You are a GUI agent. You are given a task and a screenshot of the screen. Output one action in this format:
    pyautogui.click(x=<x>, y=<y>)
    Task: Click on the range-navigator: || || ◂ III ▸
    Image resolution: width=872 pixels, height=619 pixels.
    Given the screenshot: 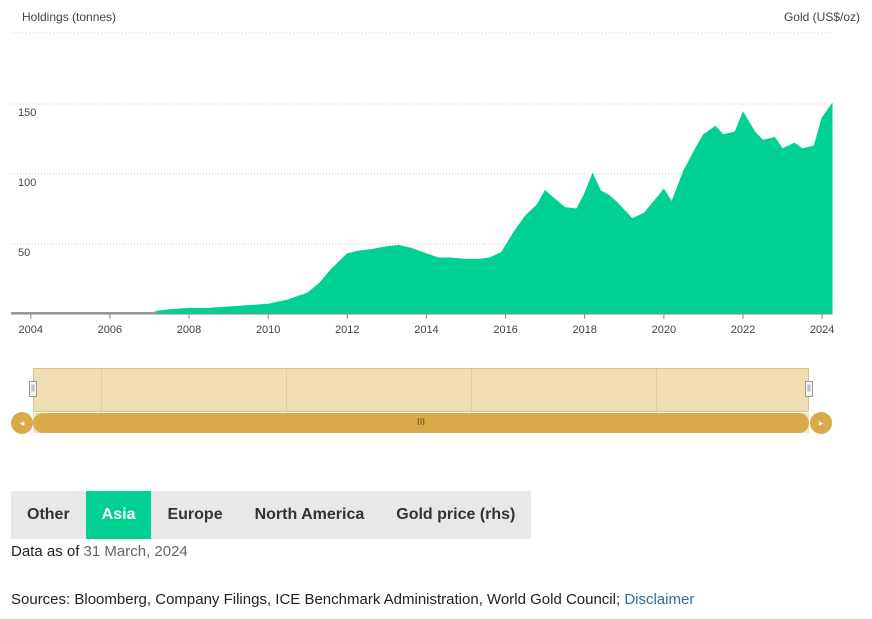 What is the action you would take?
    pyautogui.click(x=421, y=402)
    